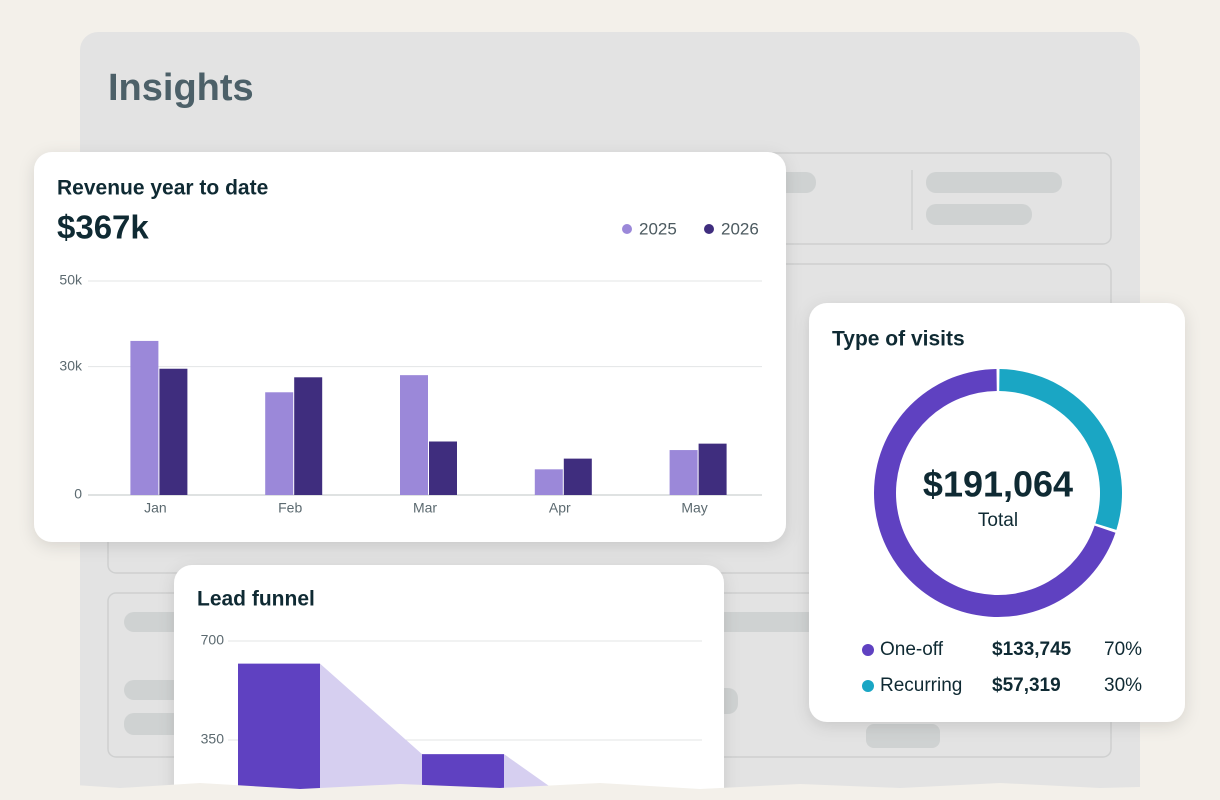 This screenshot has height=800, width=1220. What do you see at coordinates (371, 731) in the screenshot?
I see `funnel-flow` at bounding box center [371, 731].